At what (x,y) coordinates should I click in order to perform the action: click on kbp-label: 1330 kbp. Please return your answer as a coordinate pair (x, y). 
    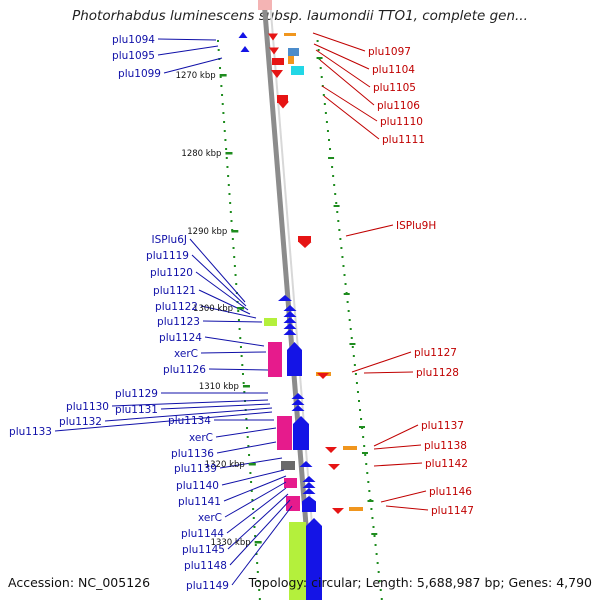
    Looking at the image, I should click on (231, 543).